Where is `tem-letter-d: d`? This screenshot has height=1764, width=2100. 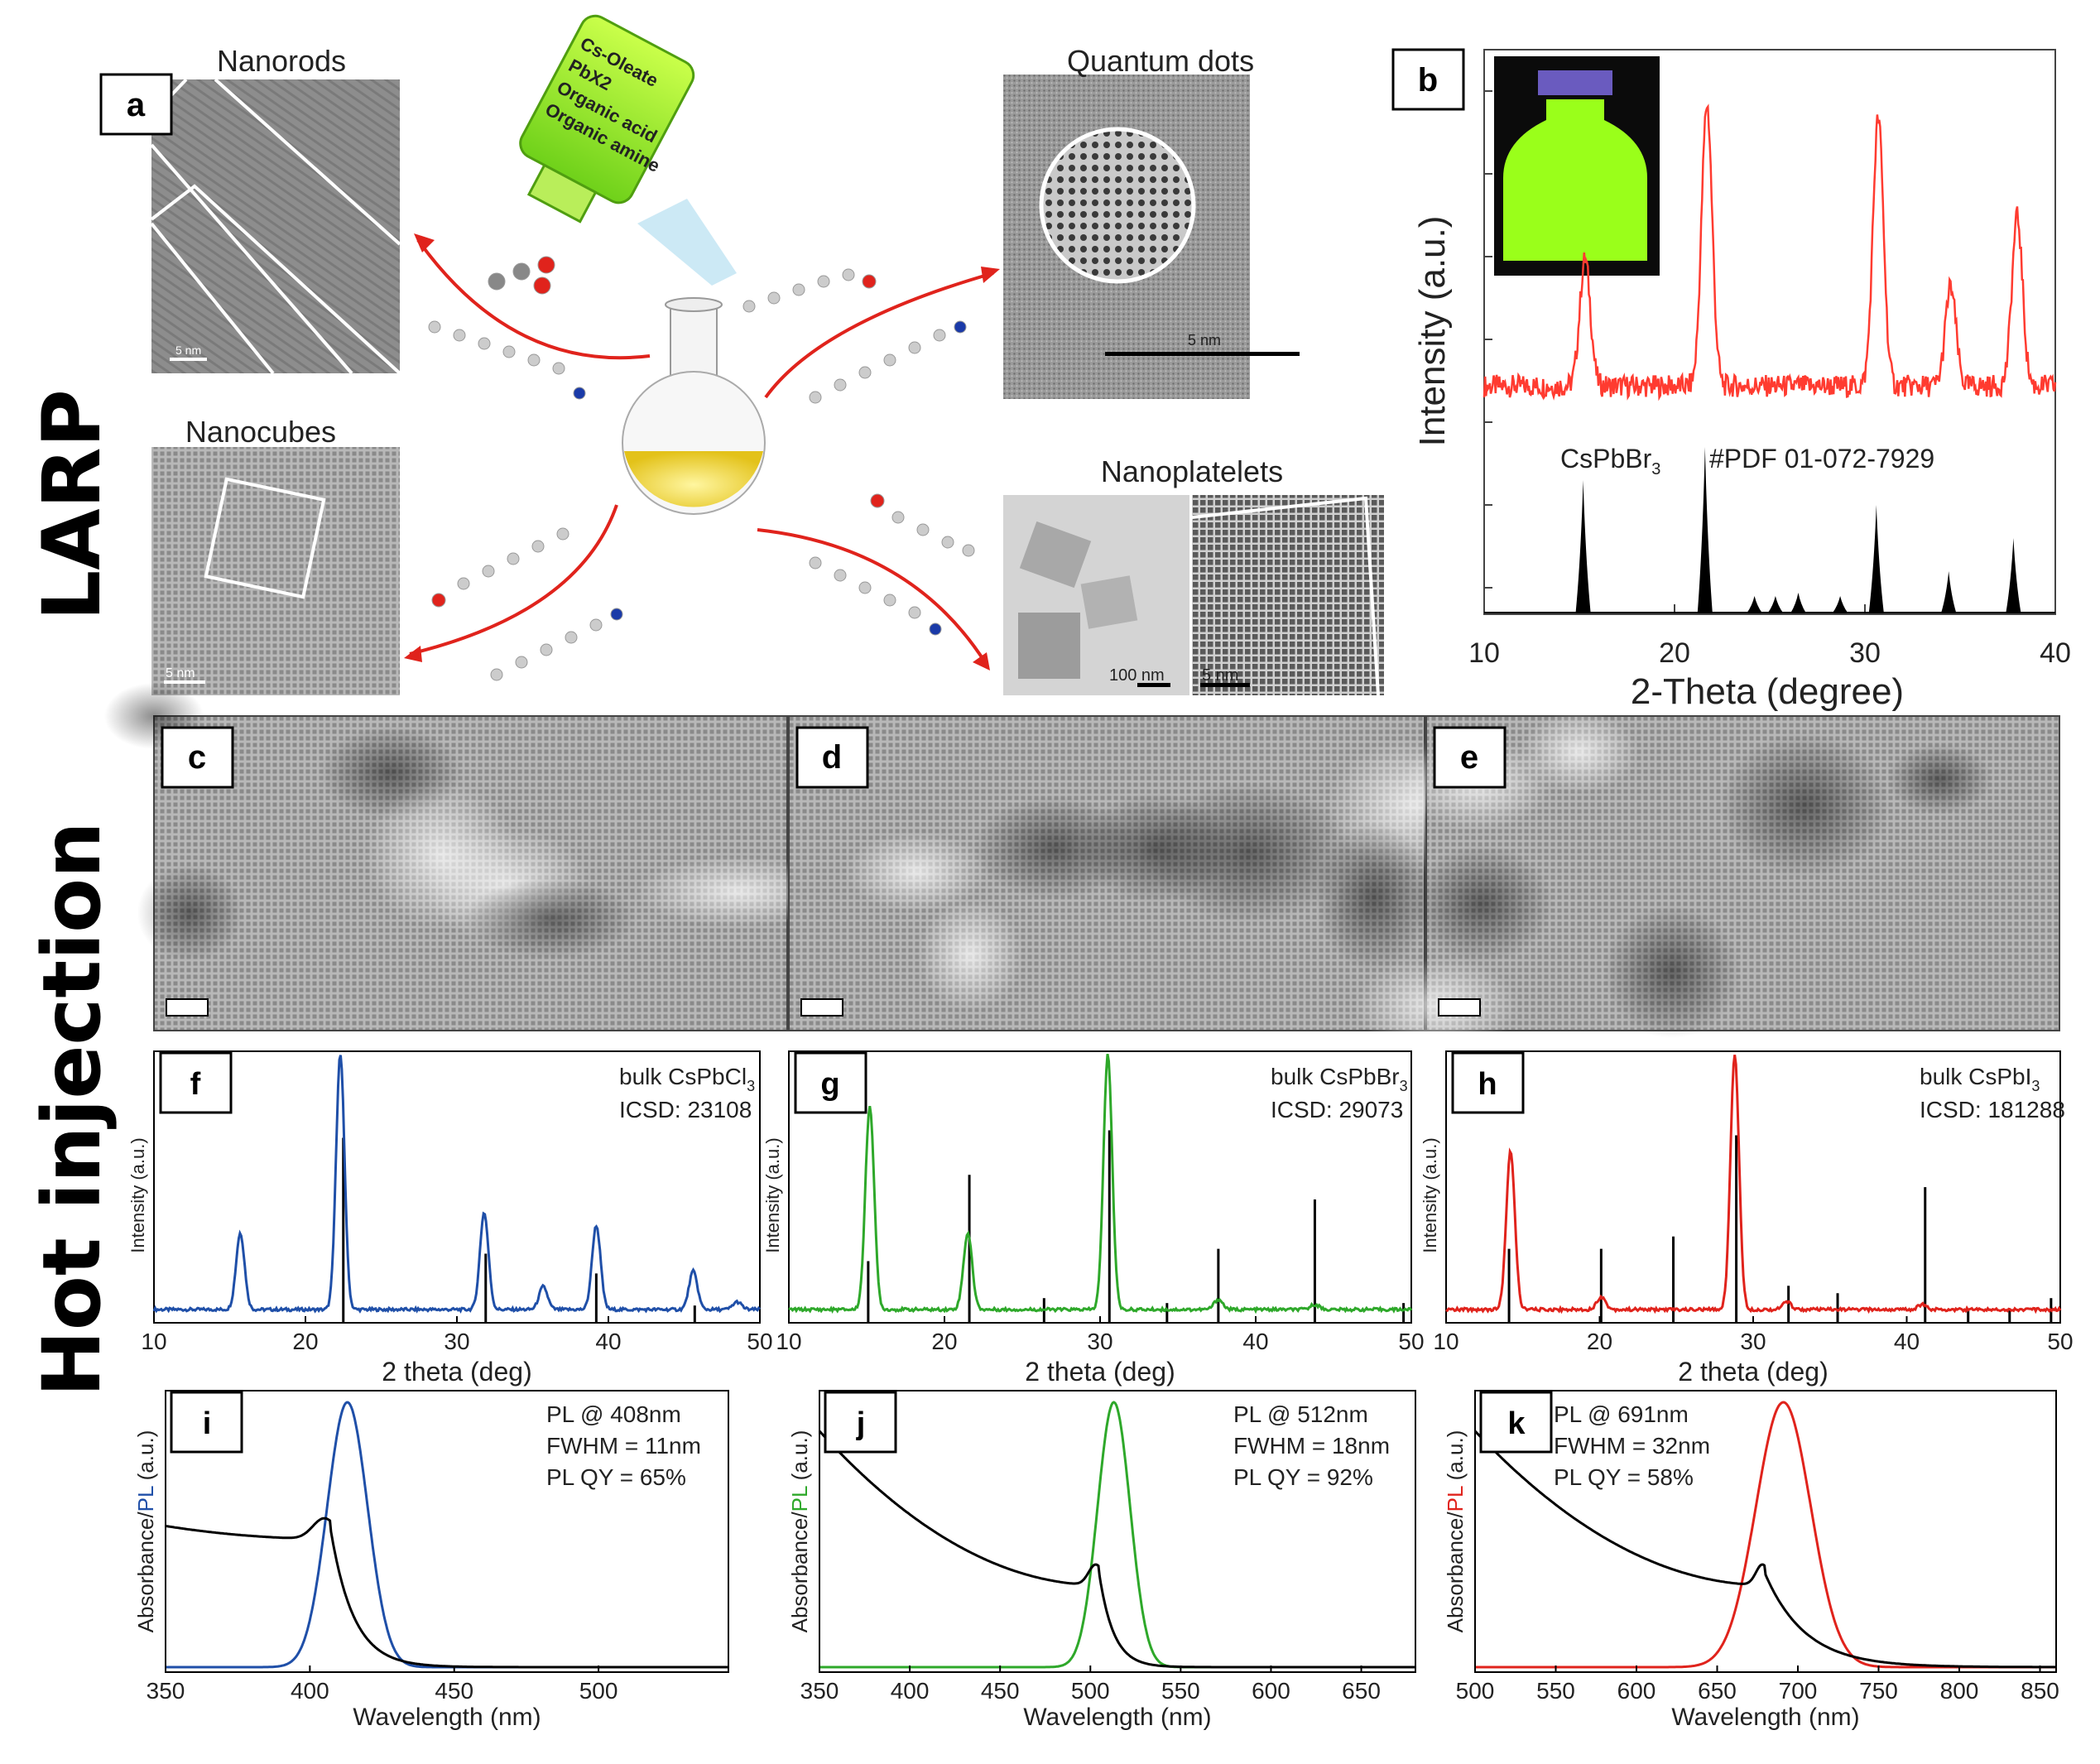
tem-letter-d: d is located at coordinates (832, 757).